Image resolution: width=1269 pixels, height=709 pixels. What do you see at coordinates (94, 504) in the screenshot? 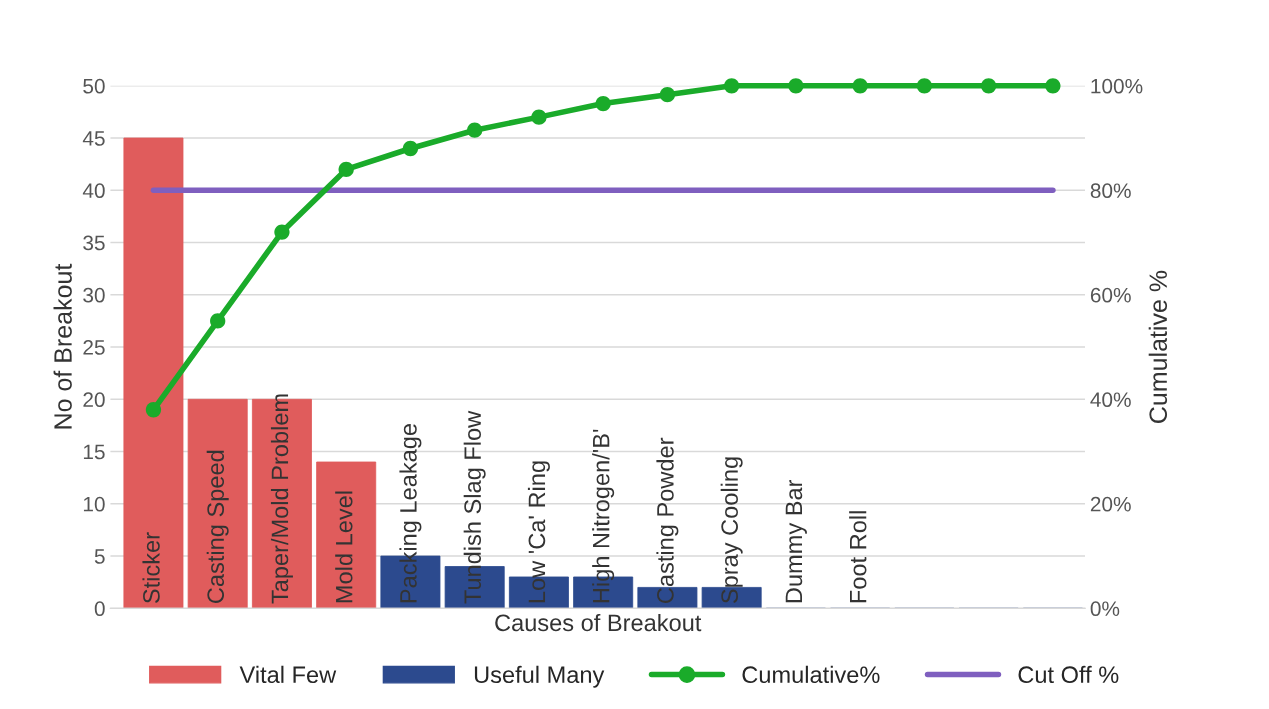
I see `y-tick-label: 10` at bounding box center [94, 504].